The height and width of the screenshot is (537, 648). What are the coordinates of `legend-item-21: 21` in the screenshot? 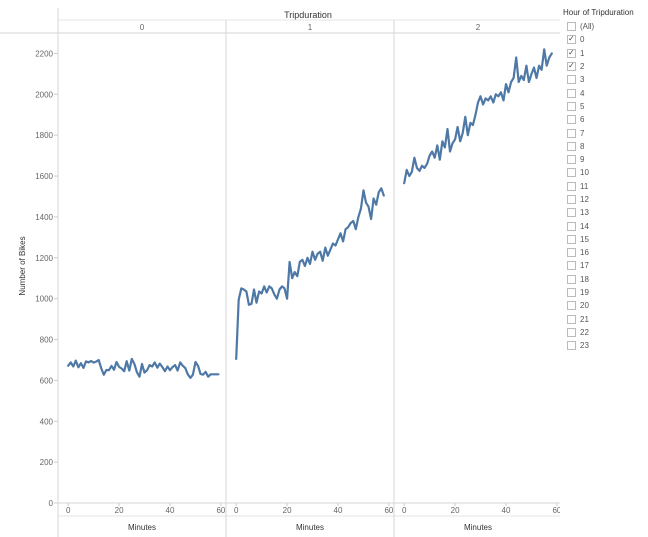 It's located at (604, 319).